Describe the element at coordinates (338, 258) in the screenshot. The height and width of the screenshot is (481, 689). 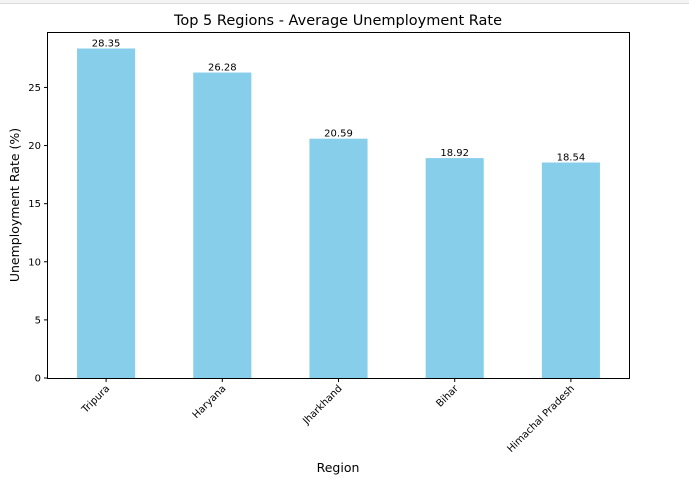
I see `bar-jharkhand` at that location.